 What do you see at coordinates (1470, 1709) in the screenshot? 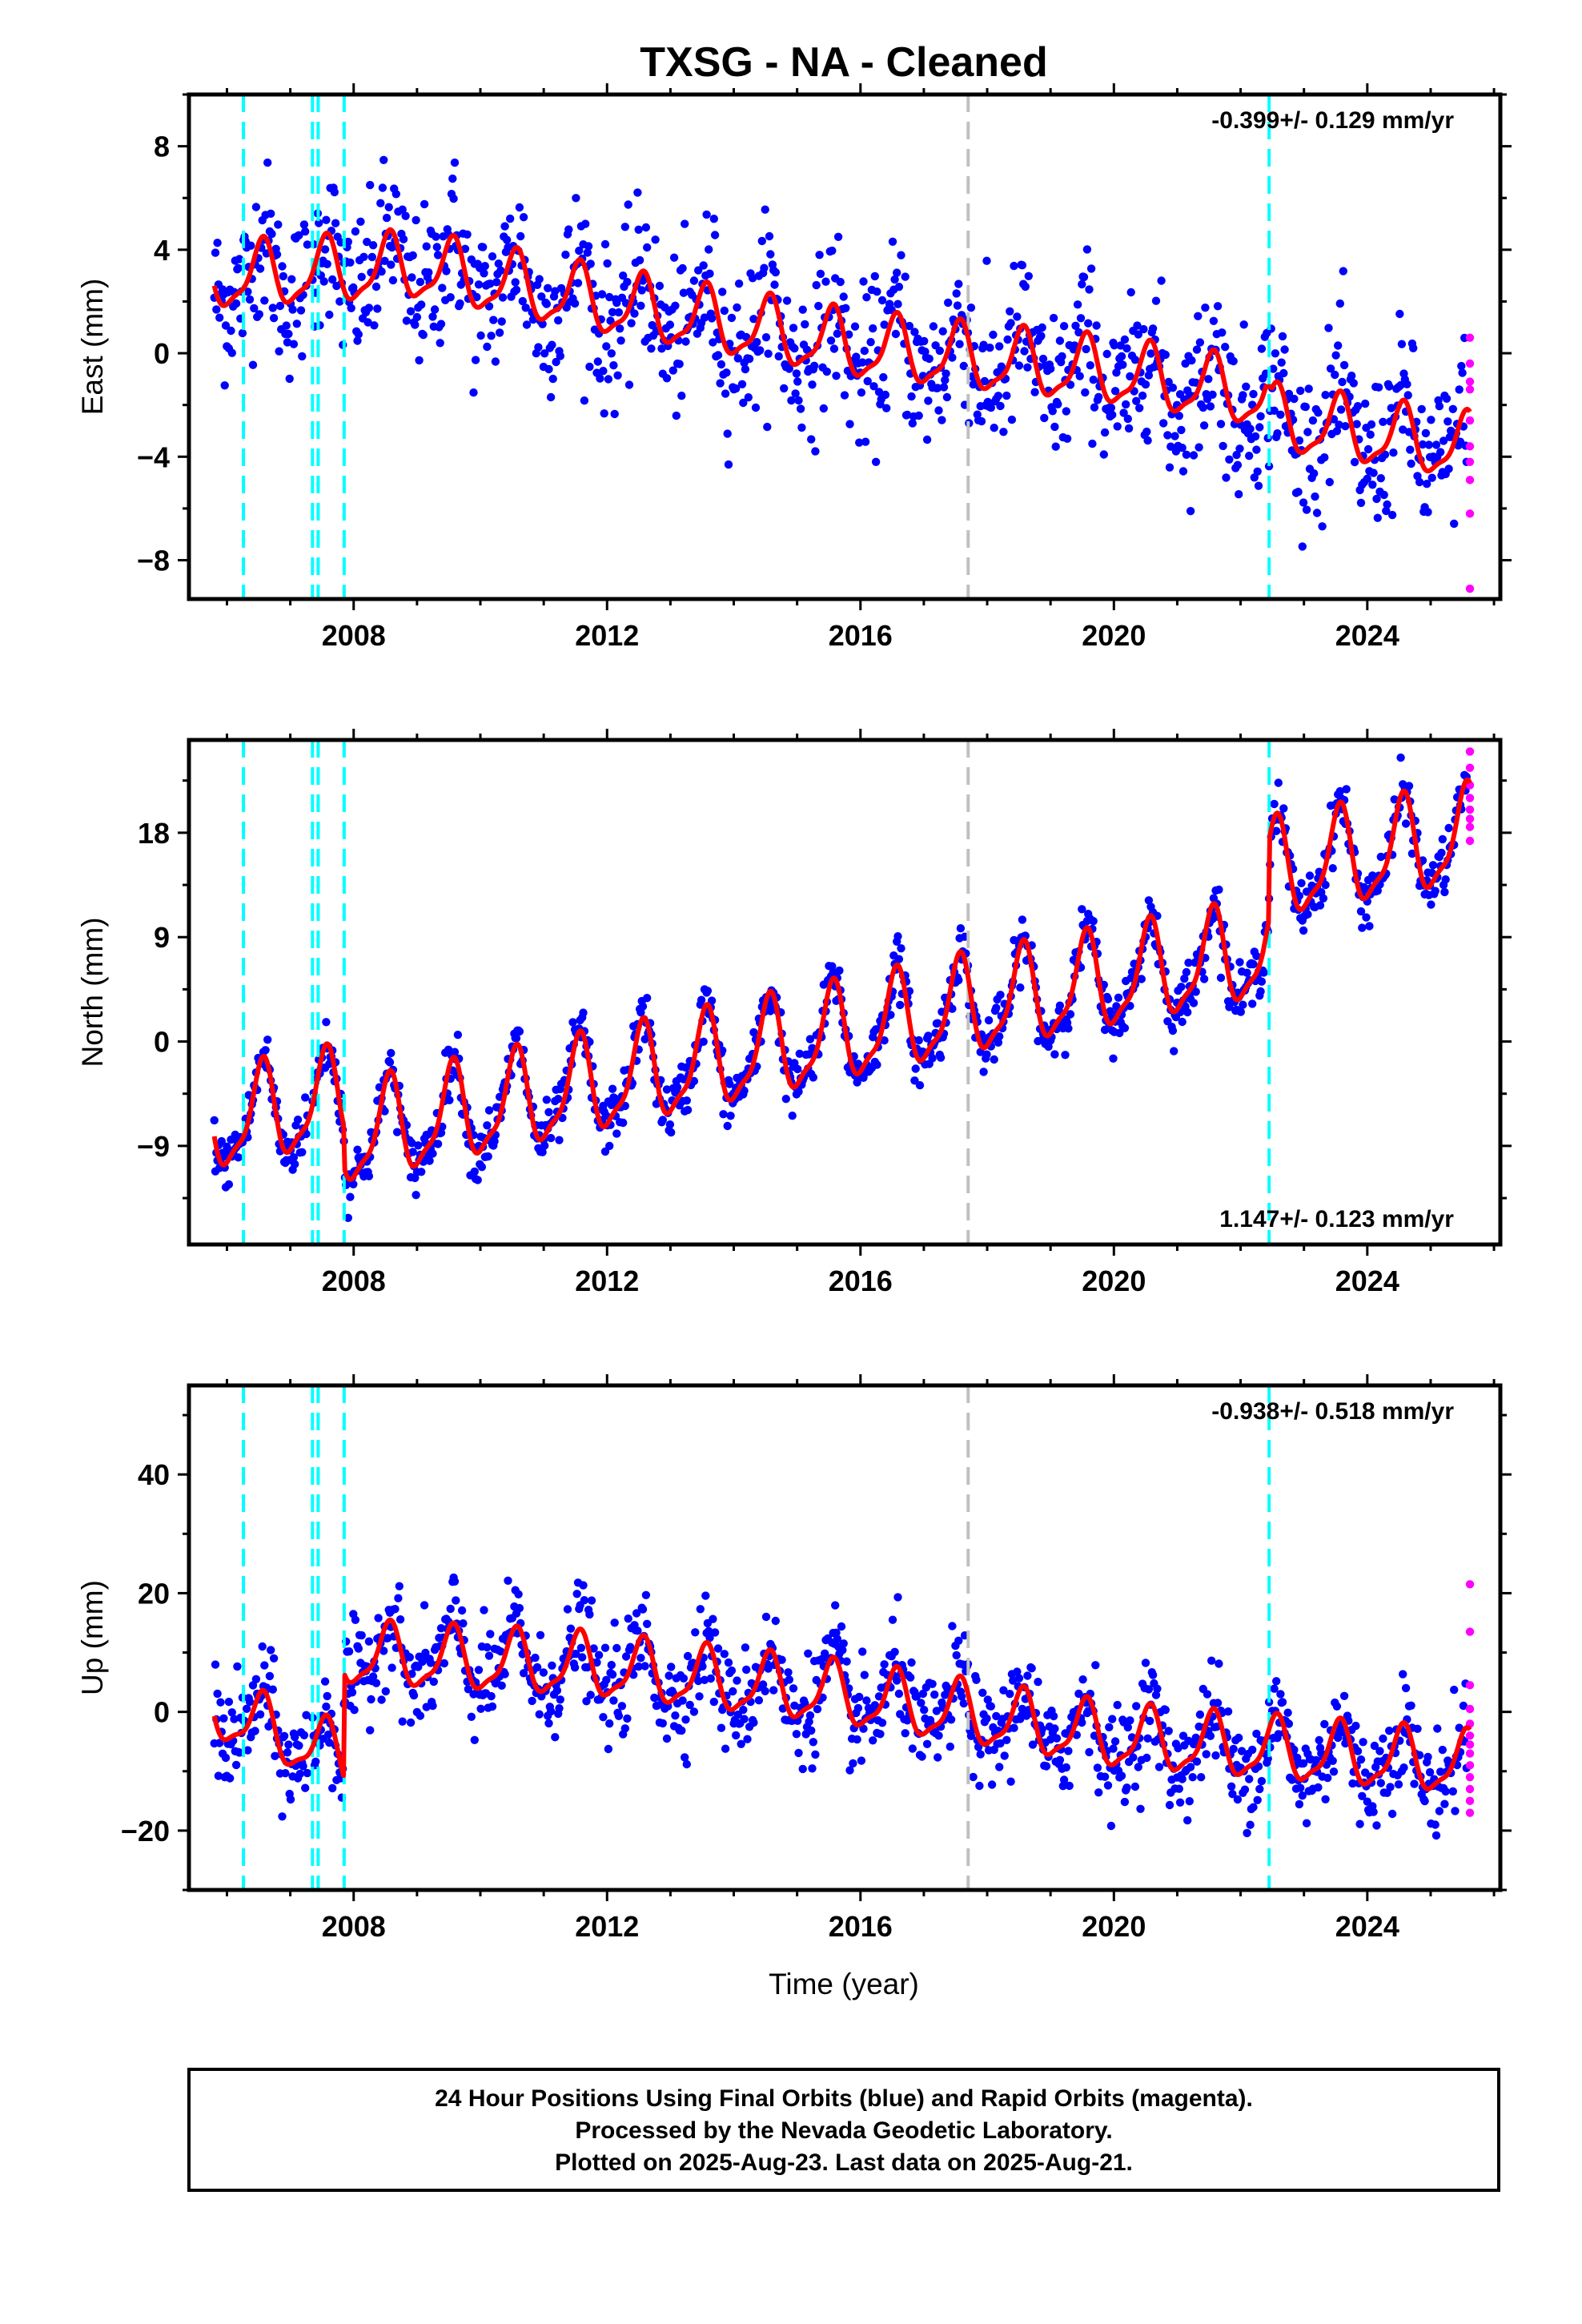
I see `rapid-point` at bounding box center [1470, 1709].